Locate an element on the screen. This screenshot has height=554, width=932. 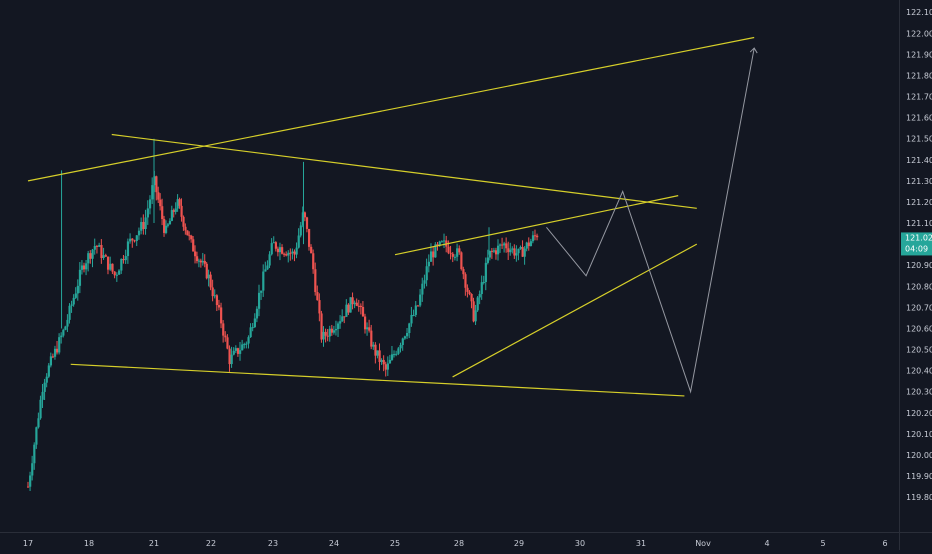
y-tick-label: 121.700 is located at coordinates (919, 97).